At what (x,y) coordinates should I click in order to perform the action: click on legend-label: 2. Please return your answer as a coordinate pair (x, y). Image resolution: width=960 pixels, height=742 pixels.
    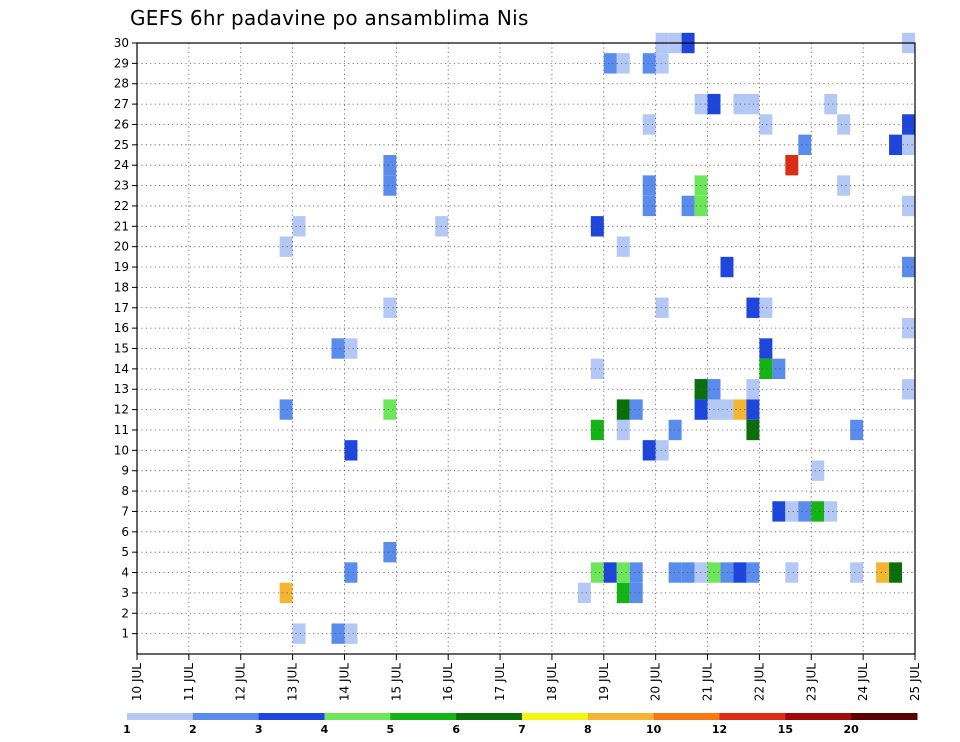
    Looking at the image, I should click on (193, 729).